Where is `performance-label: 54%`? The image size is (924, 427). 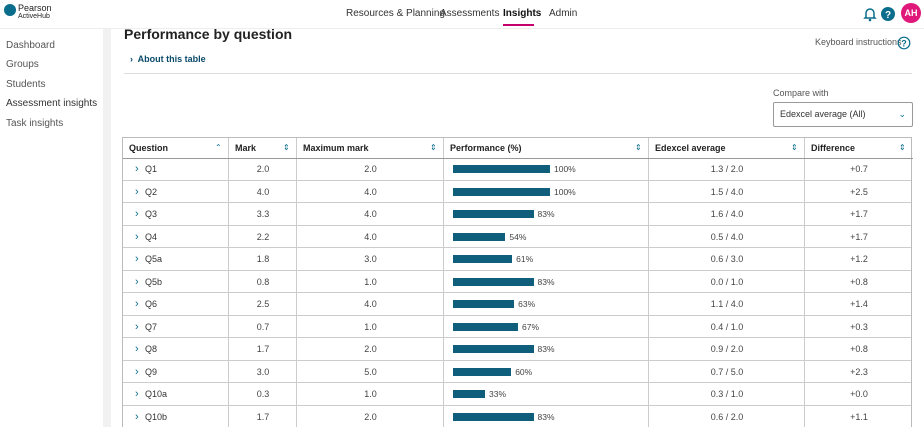
performance-label: 54% is located at coordinates (518, 236).